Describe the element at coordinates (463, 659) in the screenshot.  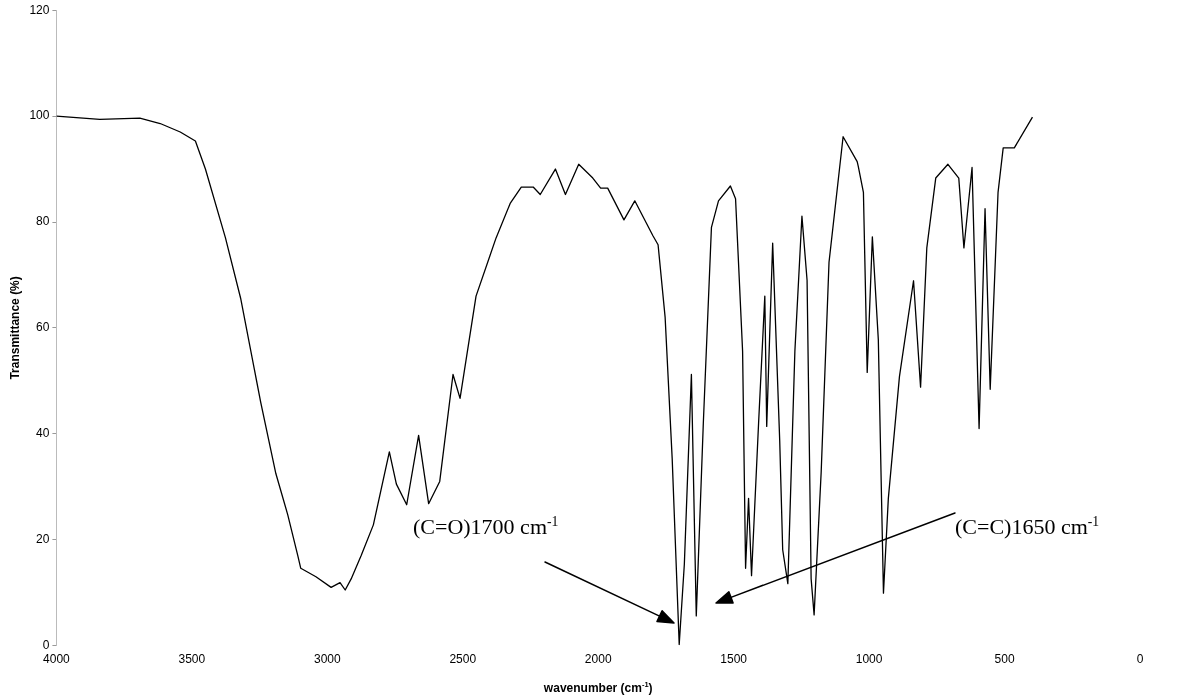
I see `x-tick-label: 2500` at that location.